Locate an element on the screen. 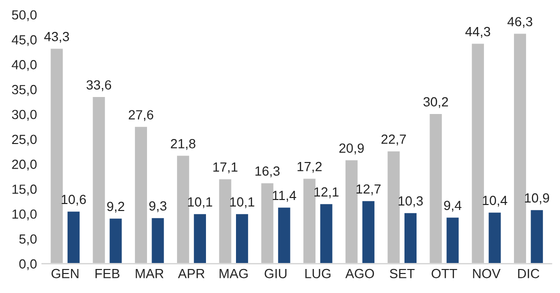 The height and width of the screenshot is (293, 560). text: 11,4 is located at coordinates (284, 196).